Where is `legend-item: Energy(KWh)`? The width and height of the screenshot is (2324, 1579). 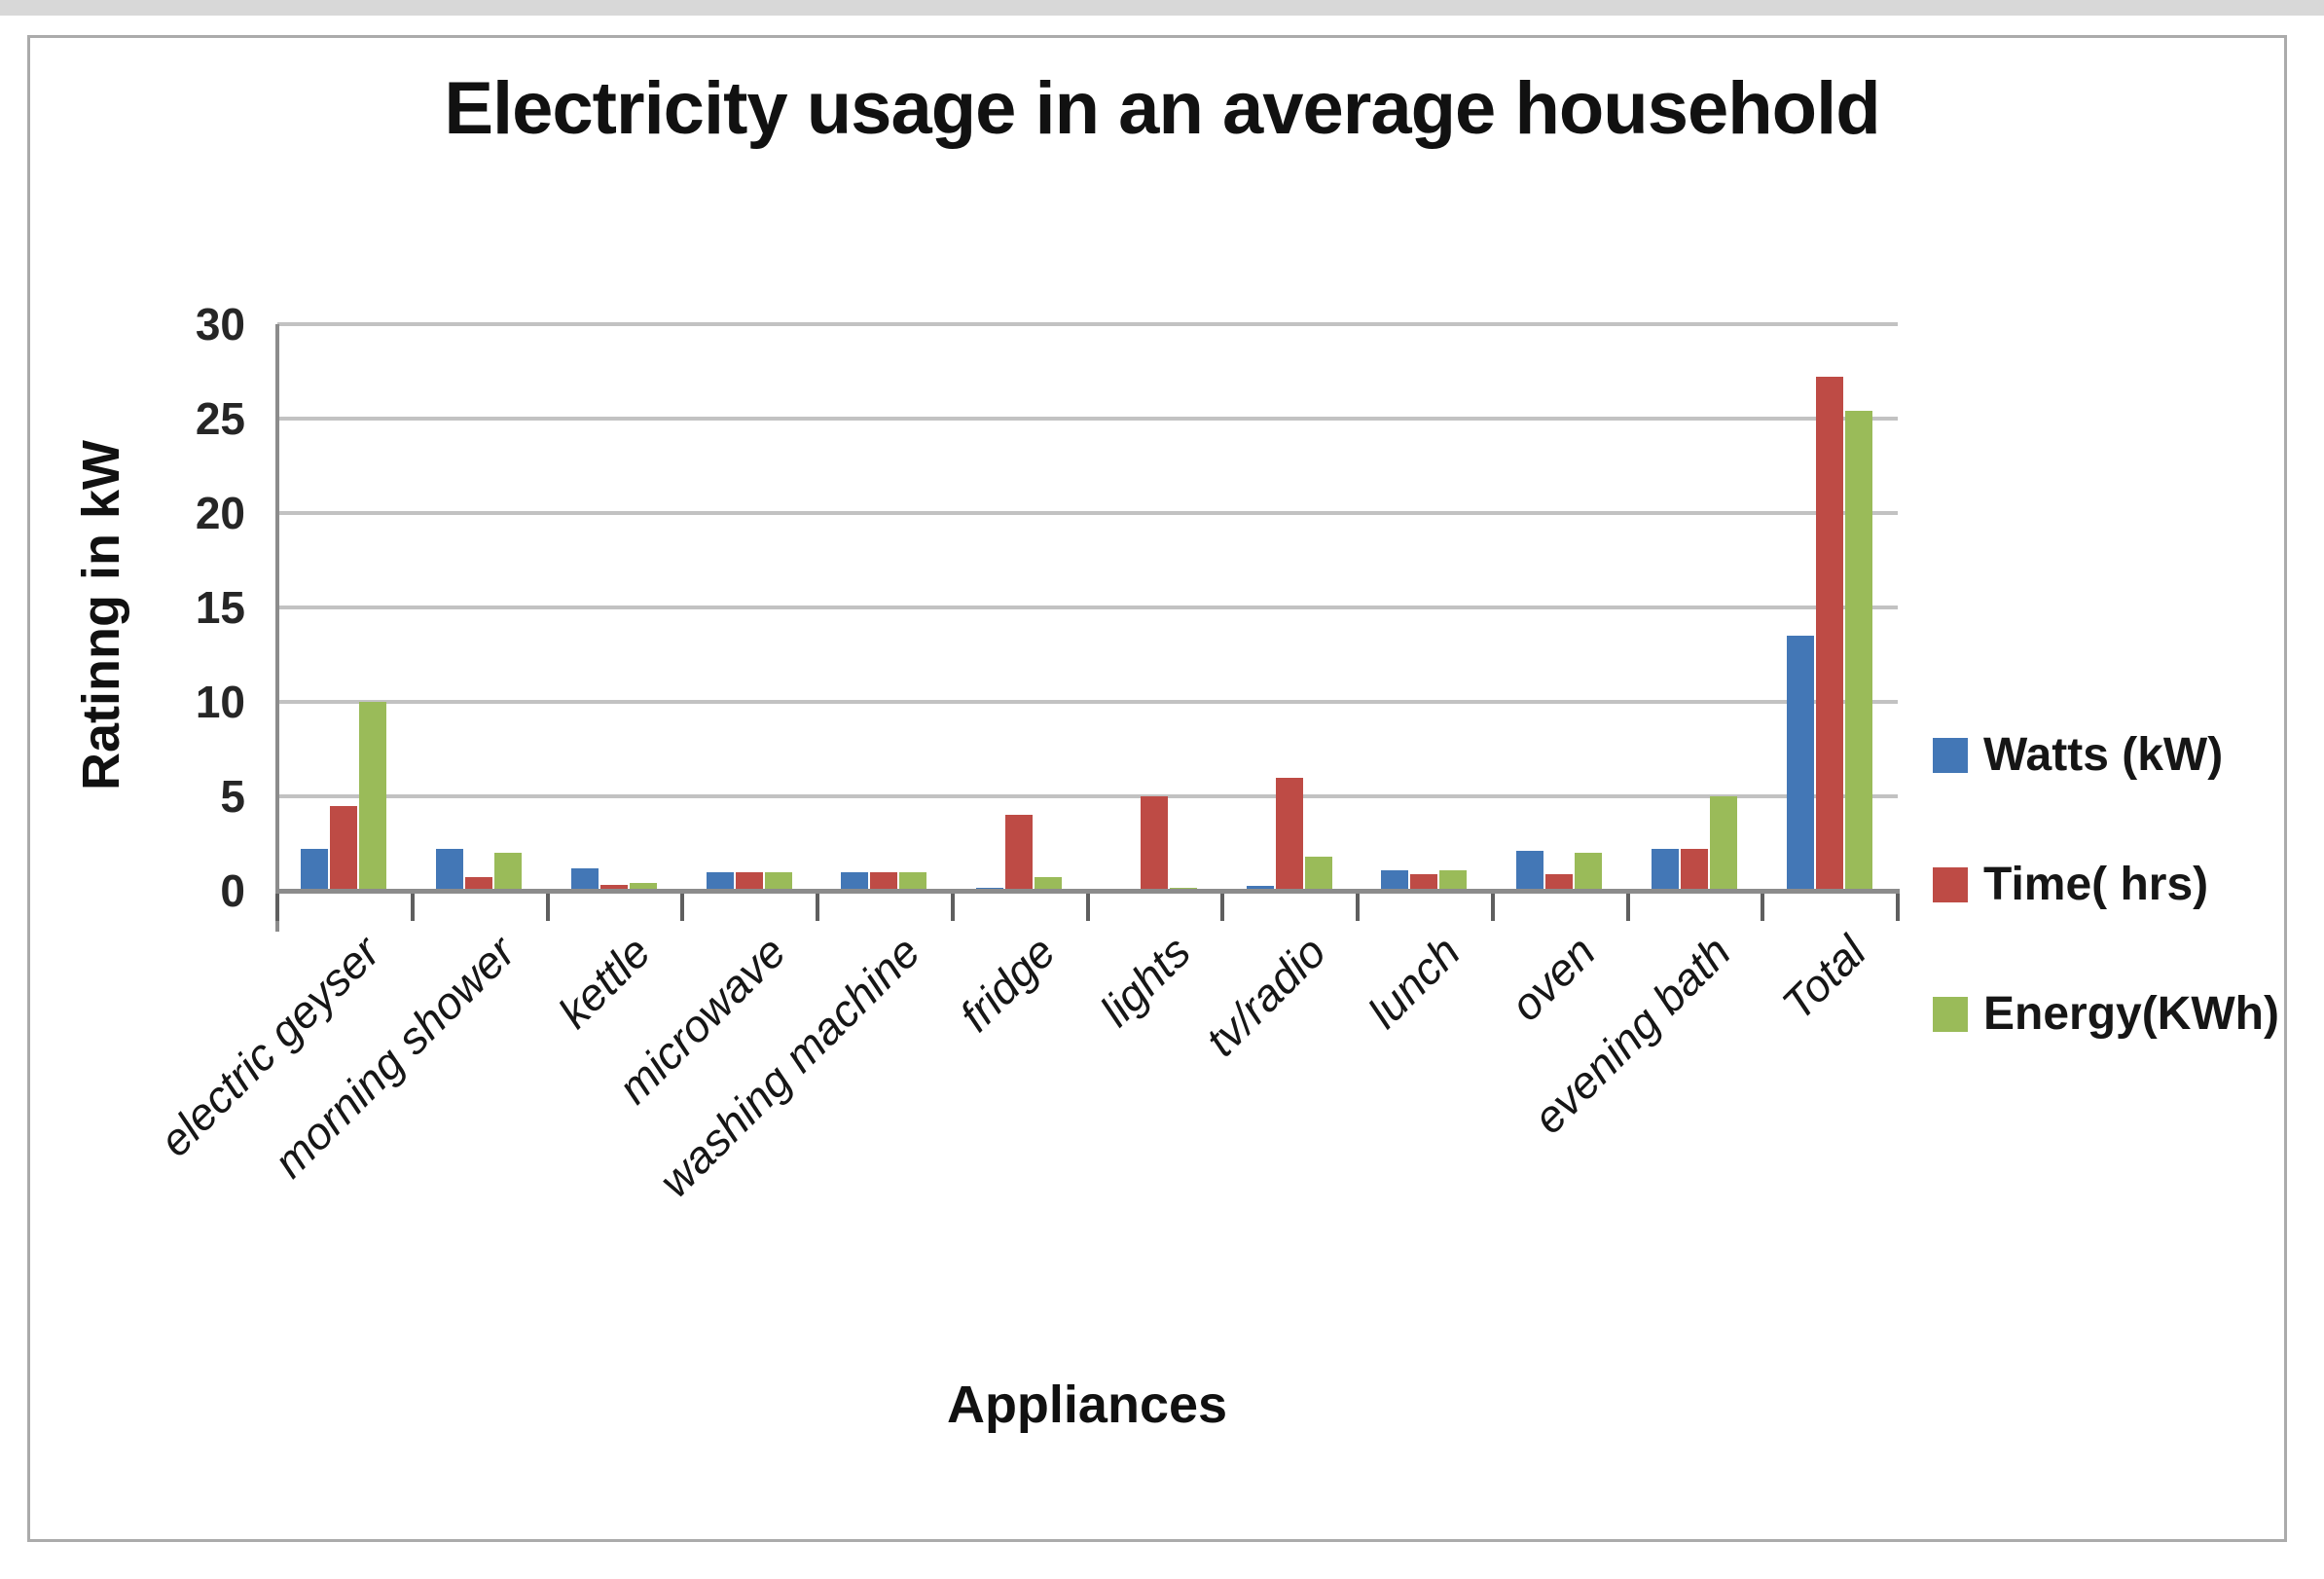
legend-item: Energy(KWh) is located at coordinates (2106, 1014).